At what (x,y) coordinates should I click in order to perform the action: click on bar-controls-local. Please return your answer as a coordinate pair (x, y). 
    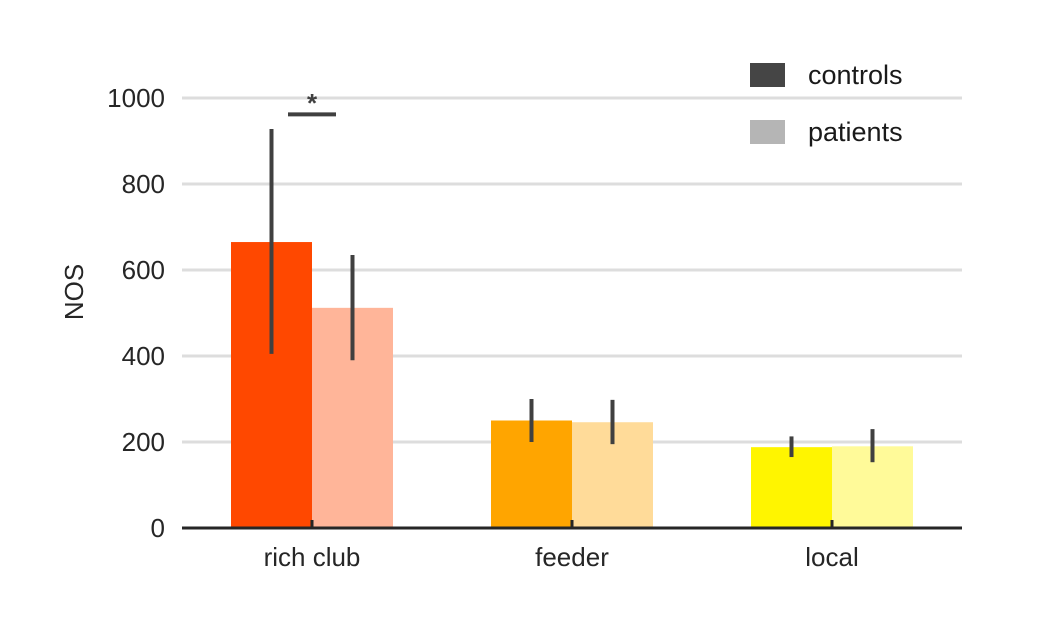
    Looking at the image, I should click on (791, 487).